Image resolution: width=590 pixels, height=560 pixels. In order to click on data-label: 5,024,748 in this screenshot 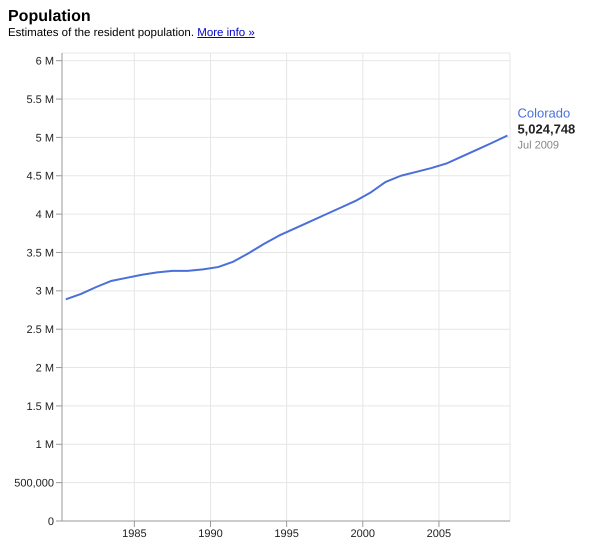, I will do `click(546, 128)`.